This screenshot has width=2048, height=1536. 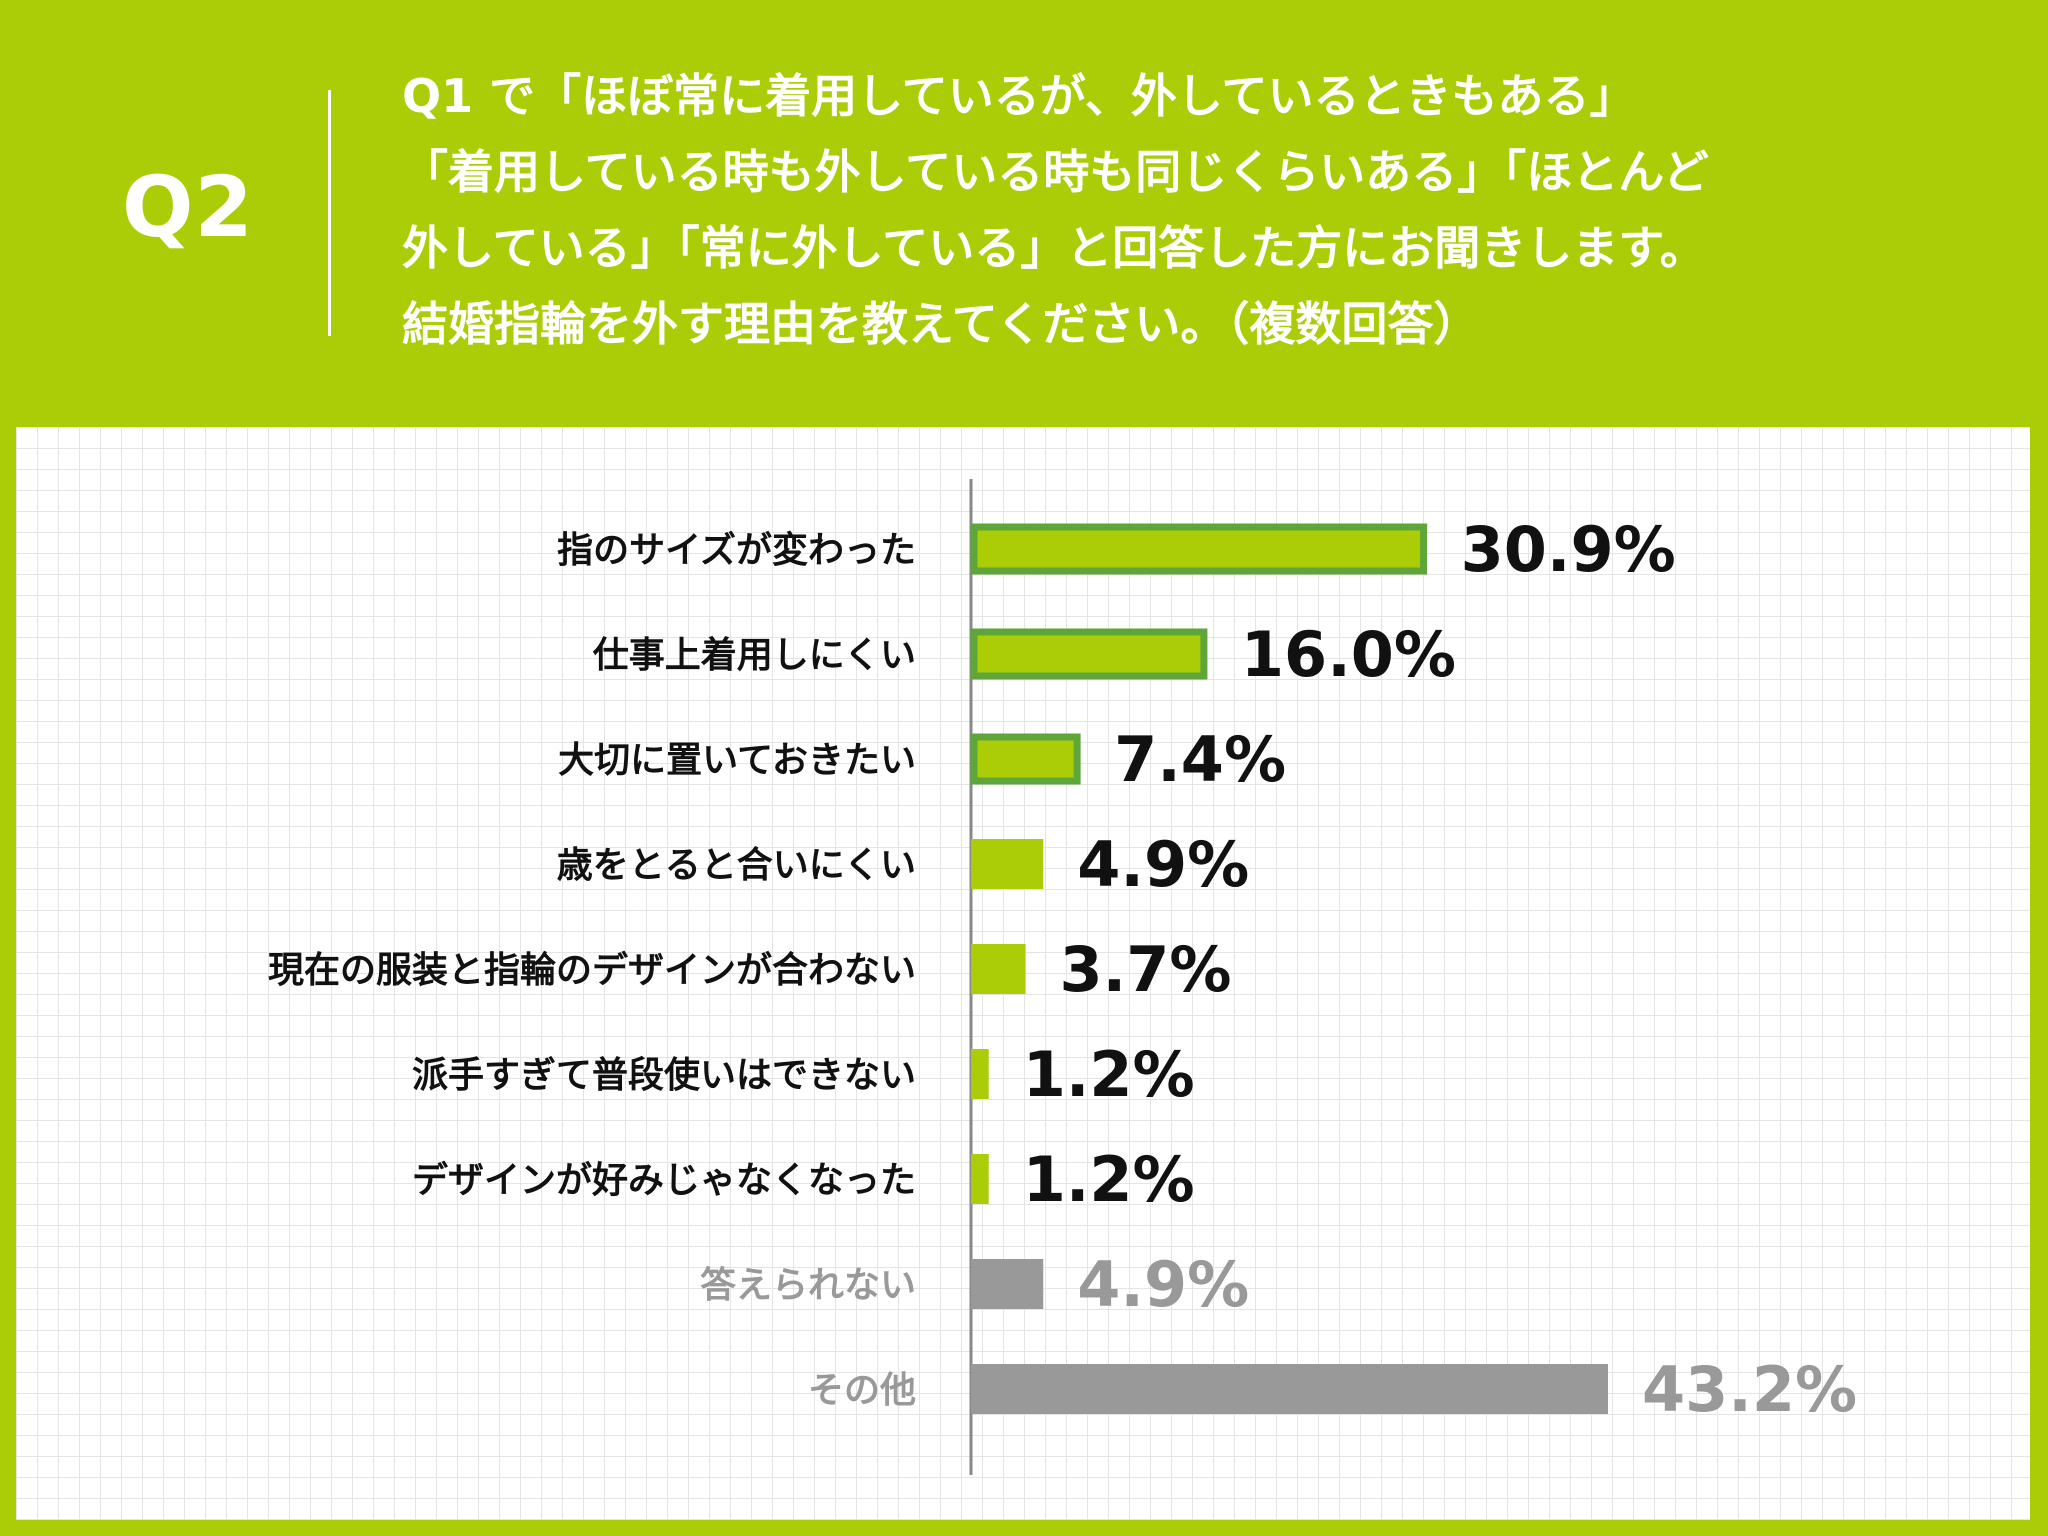 I want to click on category-label: 答えられない, so click(x=808, y=1285).